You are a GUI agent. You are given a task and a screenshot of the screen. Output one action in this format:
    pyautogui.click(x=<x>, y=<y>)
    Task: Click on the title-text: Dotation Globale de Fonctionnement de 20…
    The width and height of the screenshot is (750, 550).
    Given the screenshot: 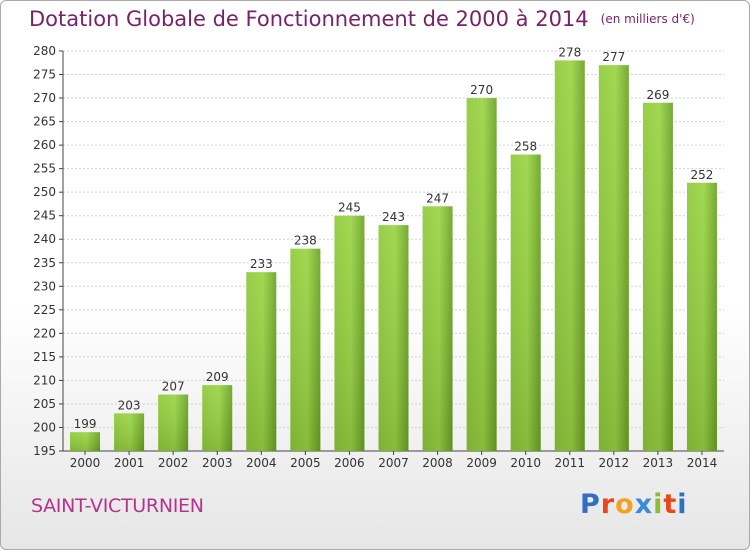 What is the action you would take?
    pyautogui.click(x=309, y=19)
    